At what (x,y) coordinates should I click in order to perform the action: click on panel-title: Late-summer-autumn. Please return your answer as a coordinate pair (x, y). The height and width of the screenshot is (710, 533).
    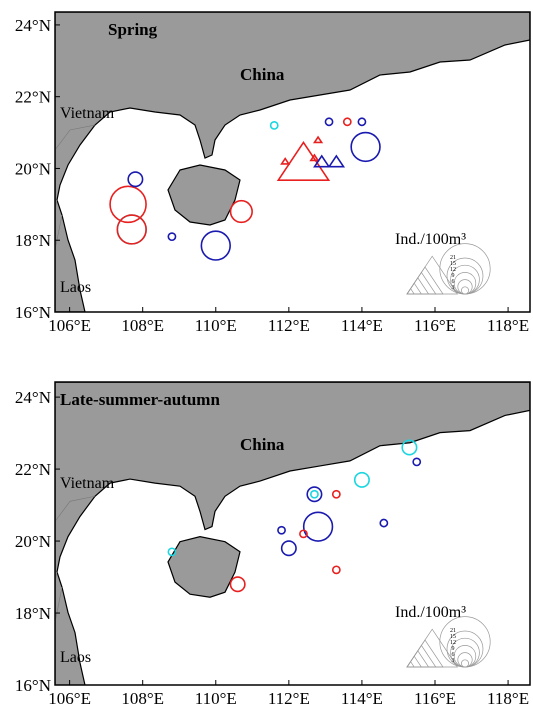
    Looking at the image, I should click on (140, 399).